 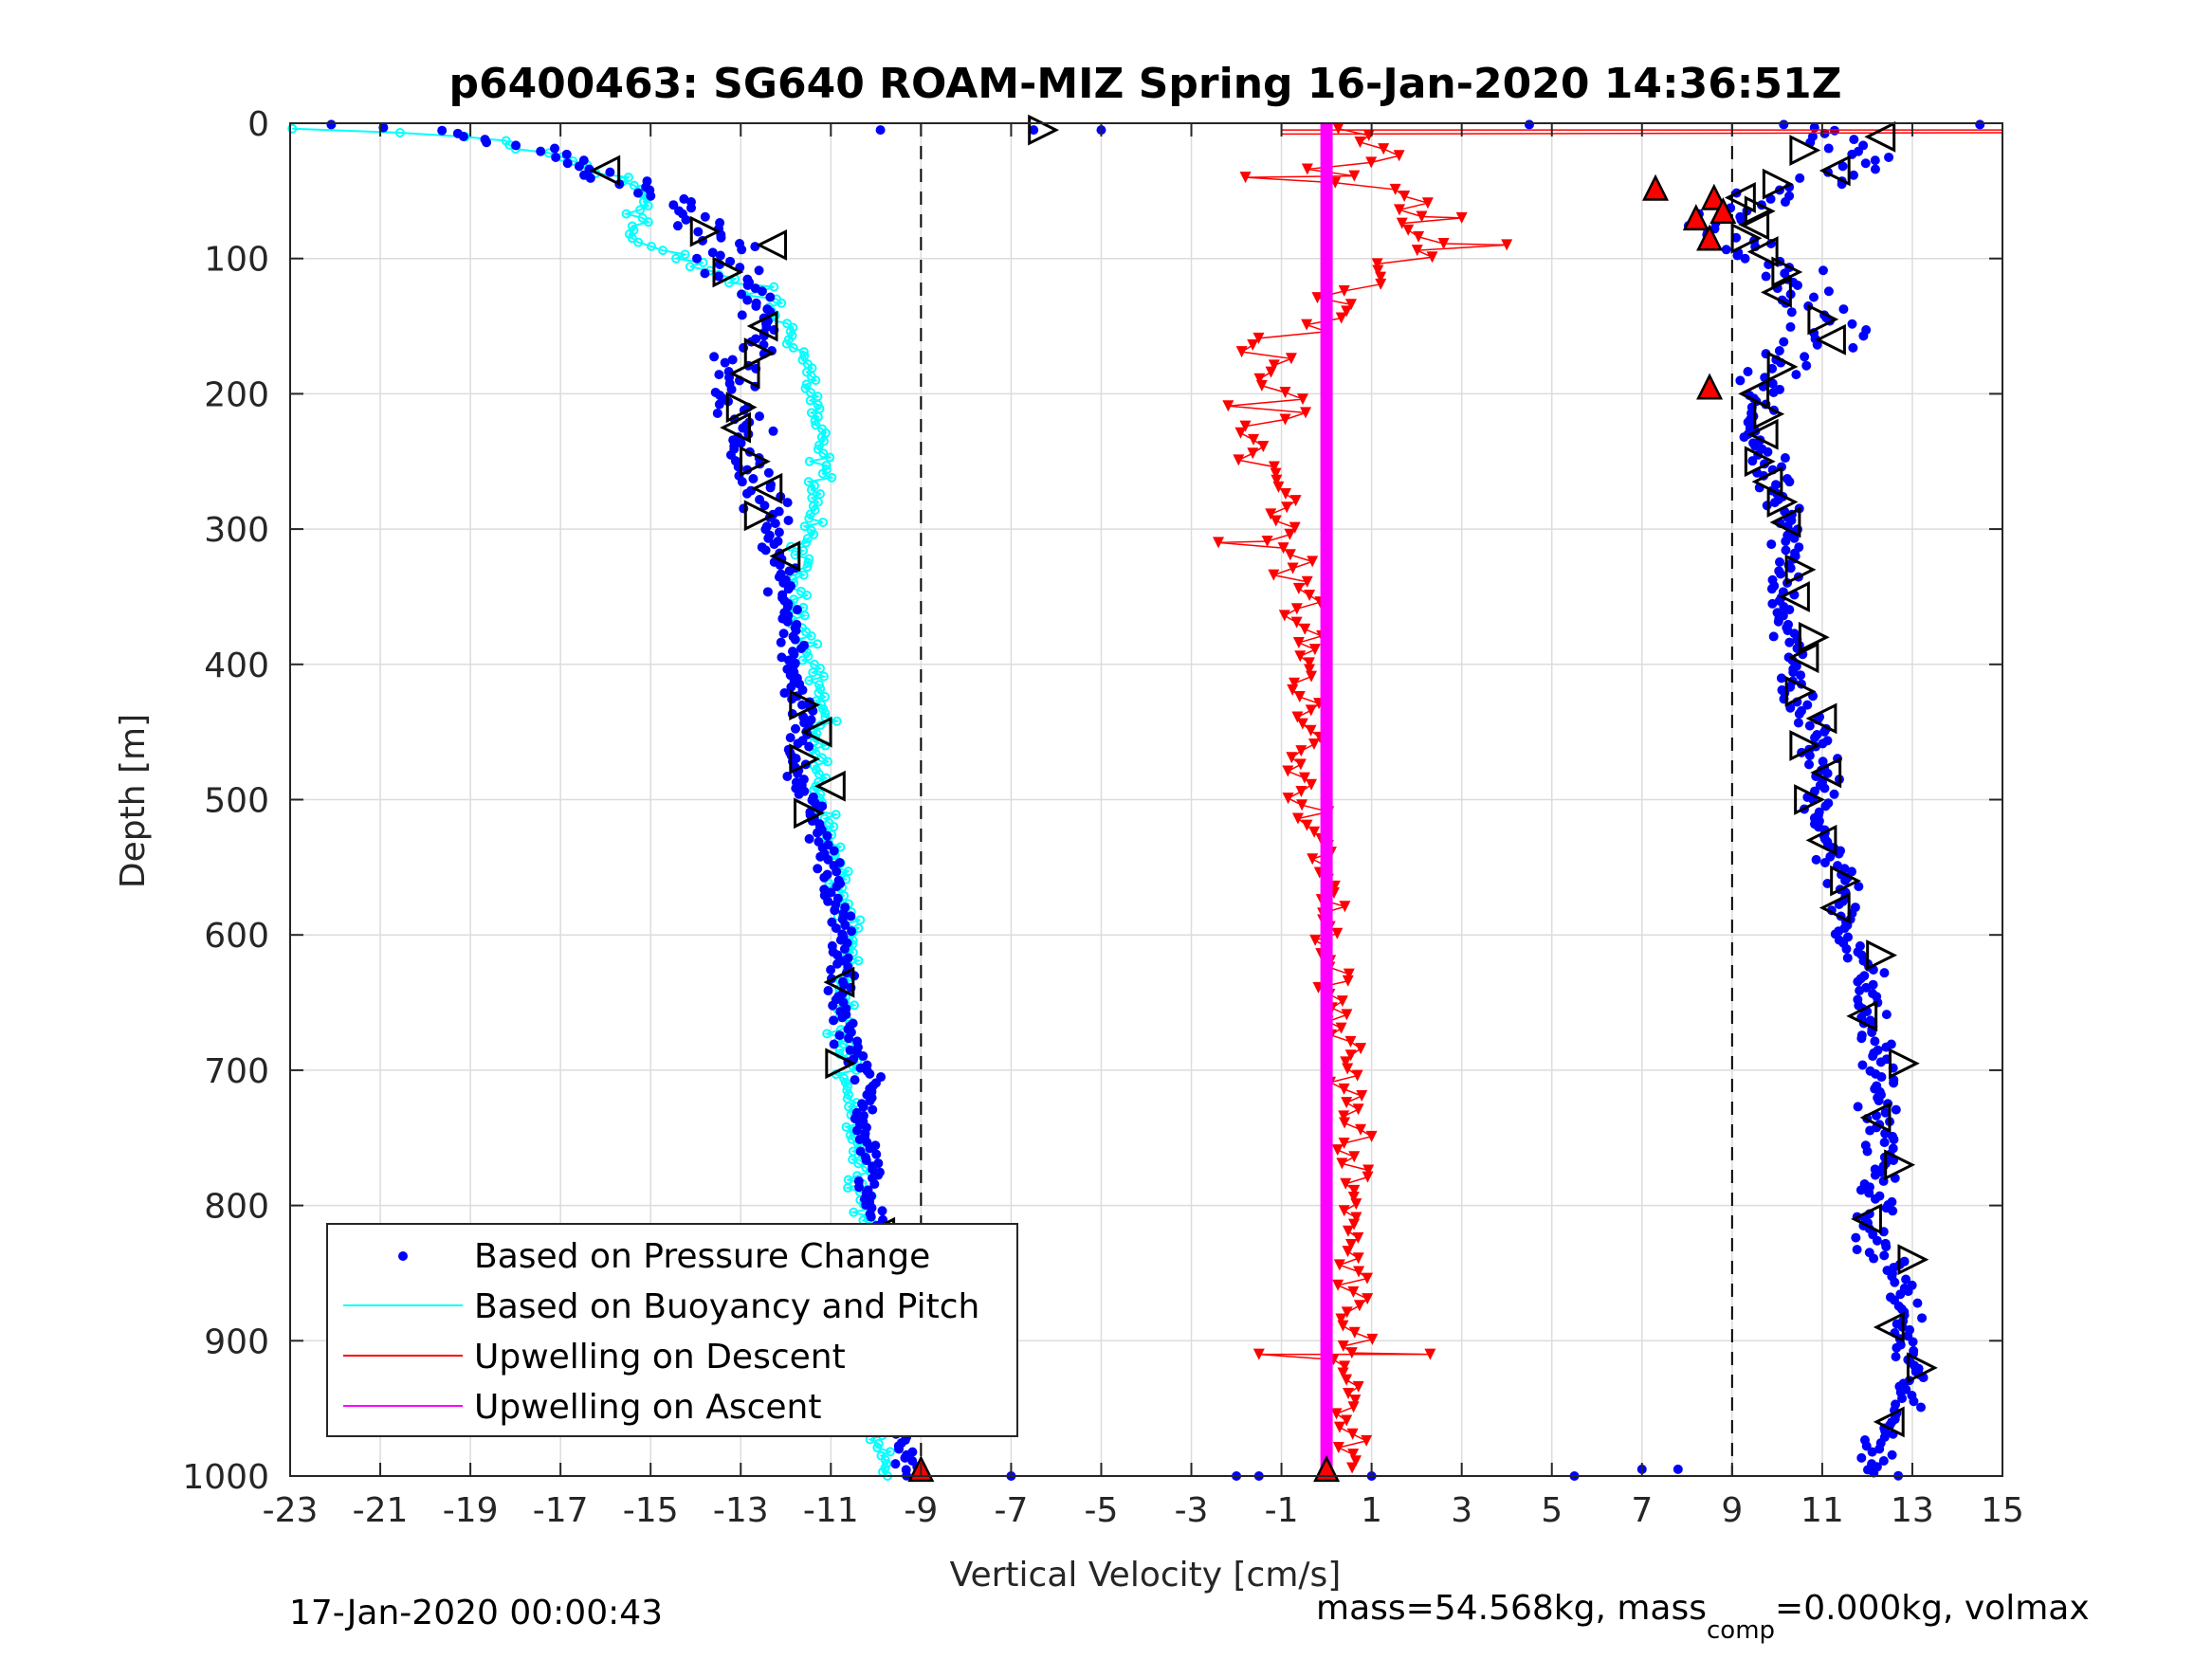 What do you see at coordinates (1371, 1510) in the screenshot?
I see `x-tick-label: 1` at bounding box center [1371, 1510].